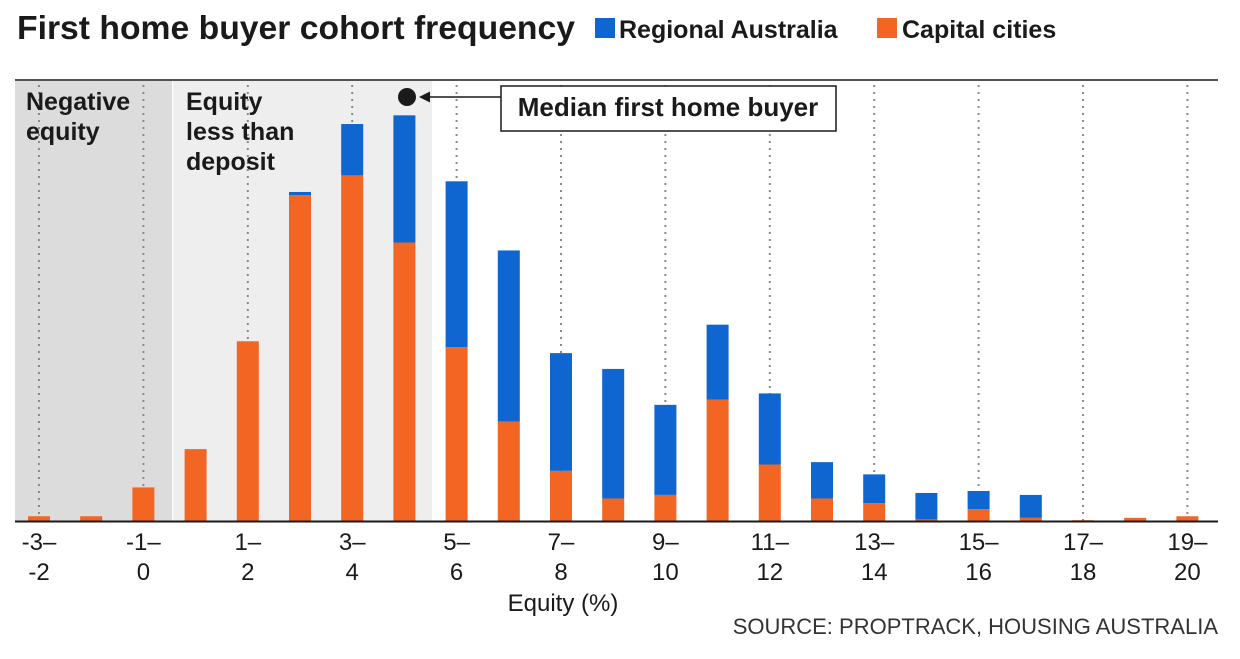 The width and height of the screenshot is (1240, 659). What do you see at coordinates (1083, 572) in the screenshot?
I see `tick-label-bottom-10: 18` at bounding box center [1083, 572].